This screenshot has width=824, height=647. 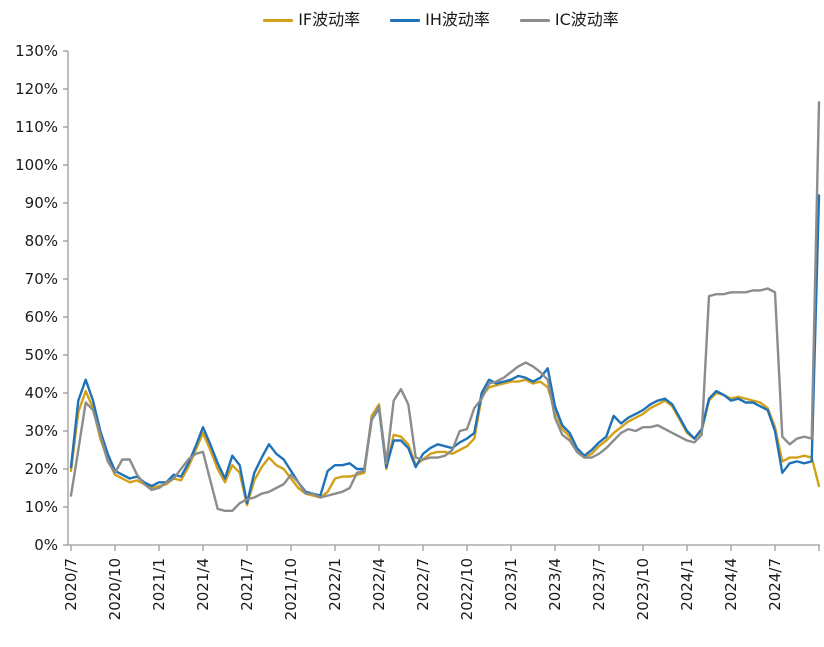 I want to click on x-tick-label: 2022/4, so click(x=379, y=584).